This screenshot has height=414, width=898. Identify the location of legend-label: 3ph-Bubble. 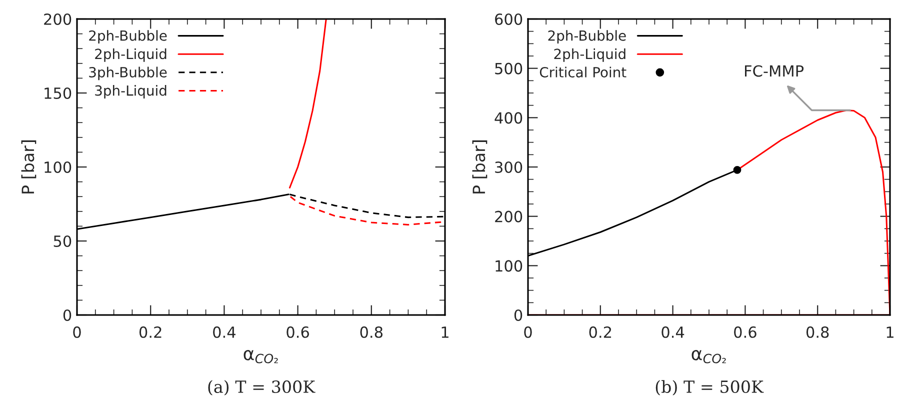
(128, 73).